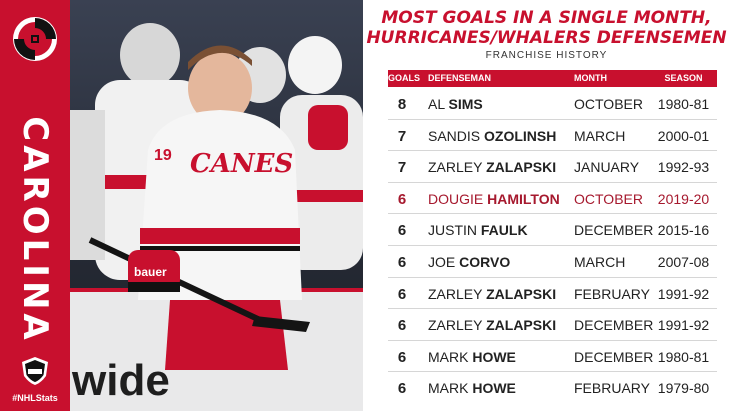 The width and height of the screenshot is (730, 411). I want to click on first-name: Dougie, so click(456, 198).